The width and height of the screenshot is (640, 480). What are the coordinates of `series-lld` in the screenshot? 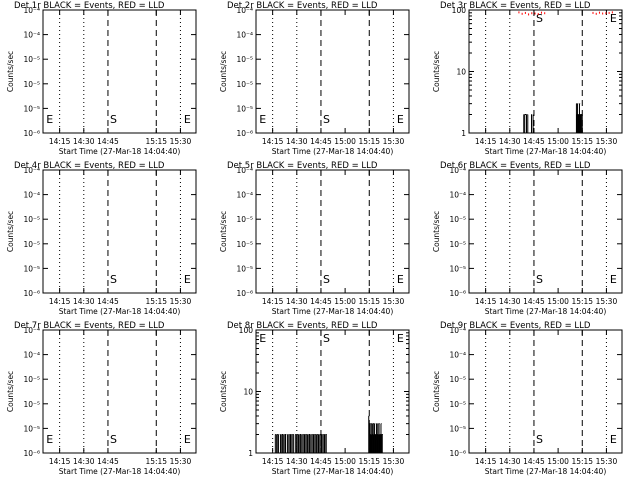 It's located at (565, 13).